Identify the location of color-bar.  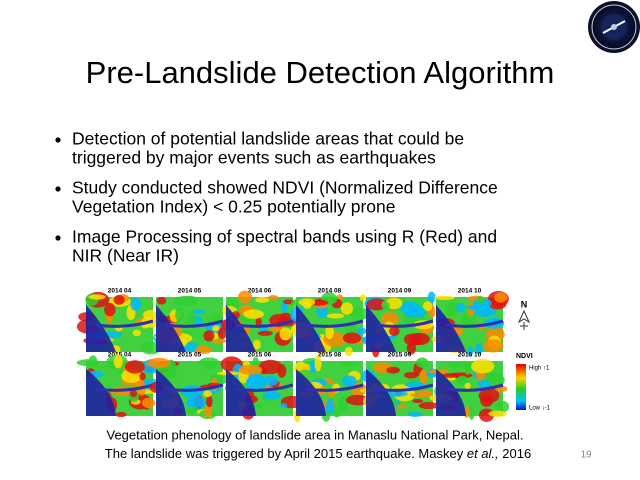
(521, 387).